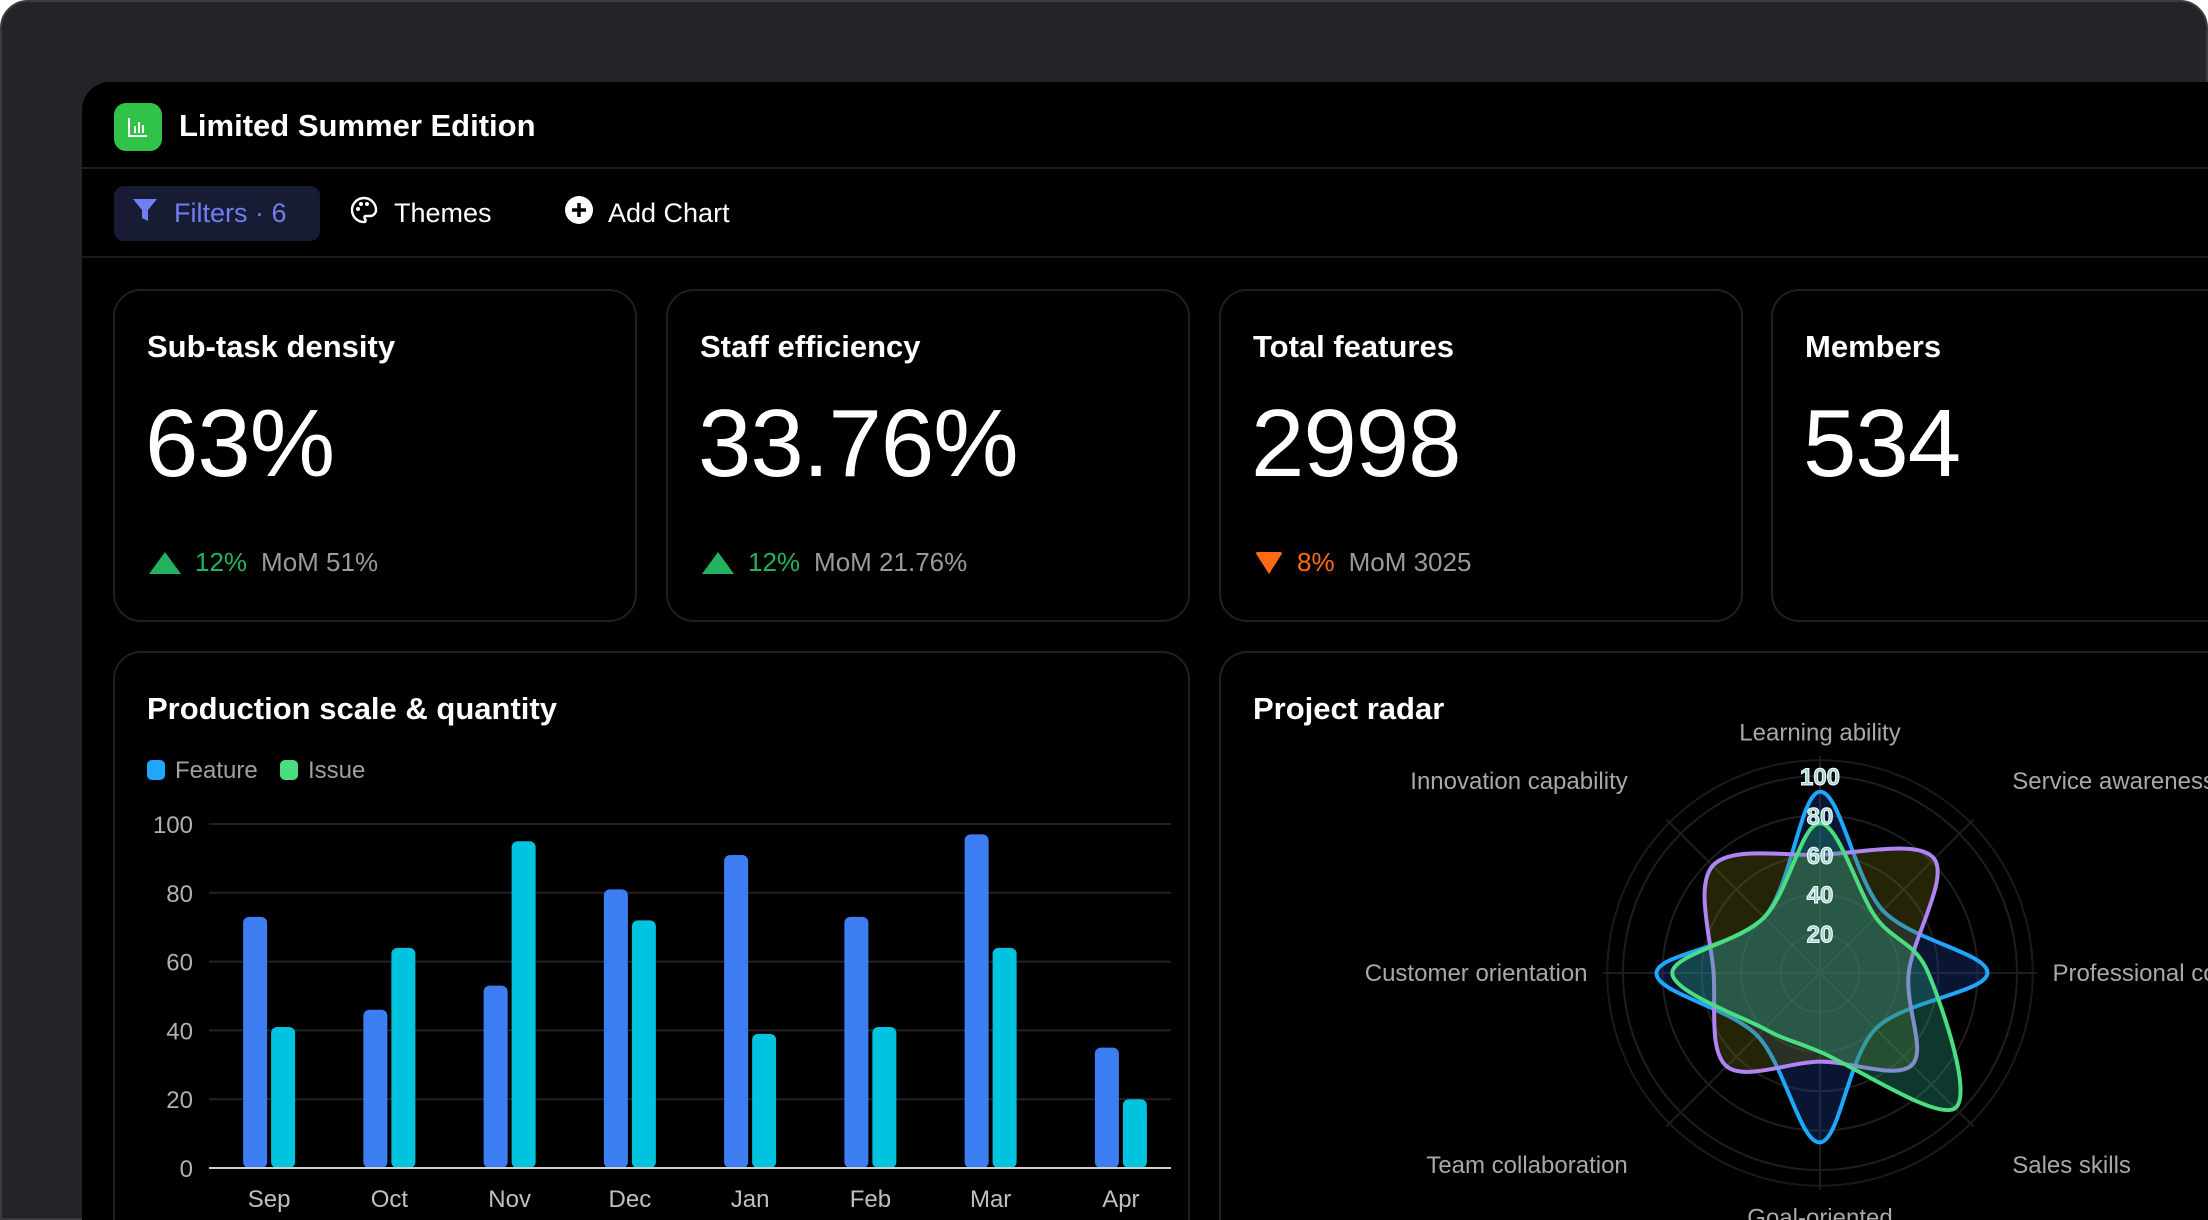  I want to click on add-chart-button: Add Chart, so click(647, 213).